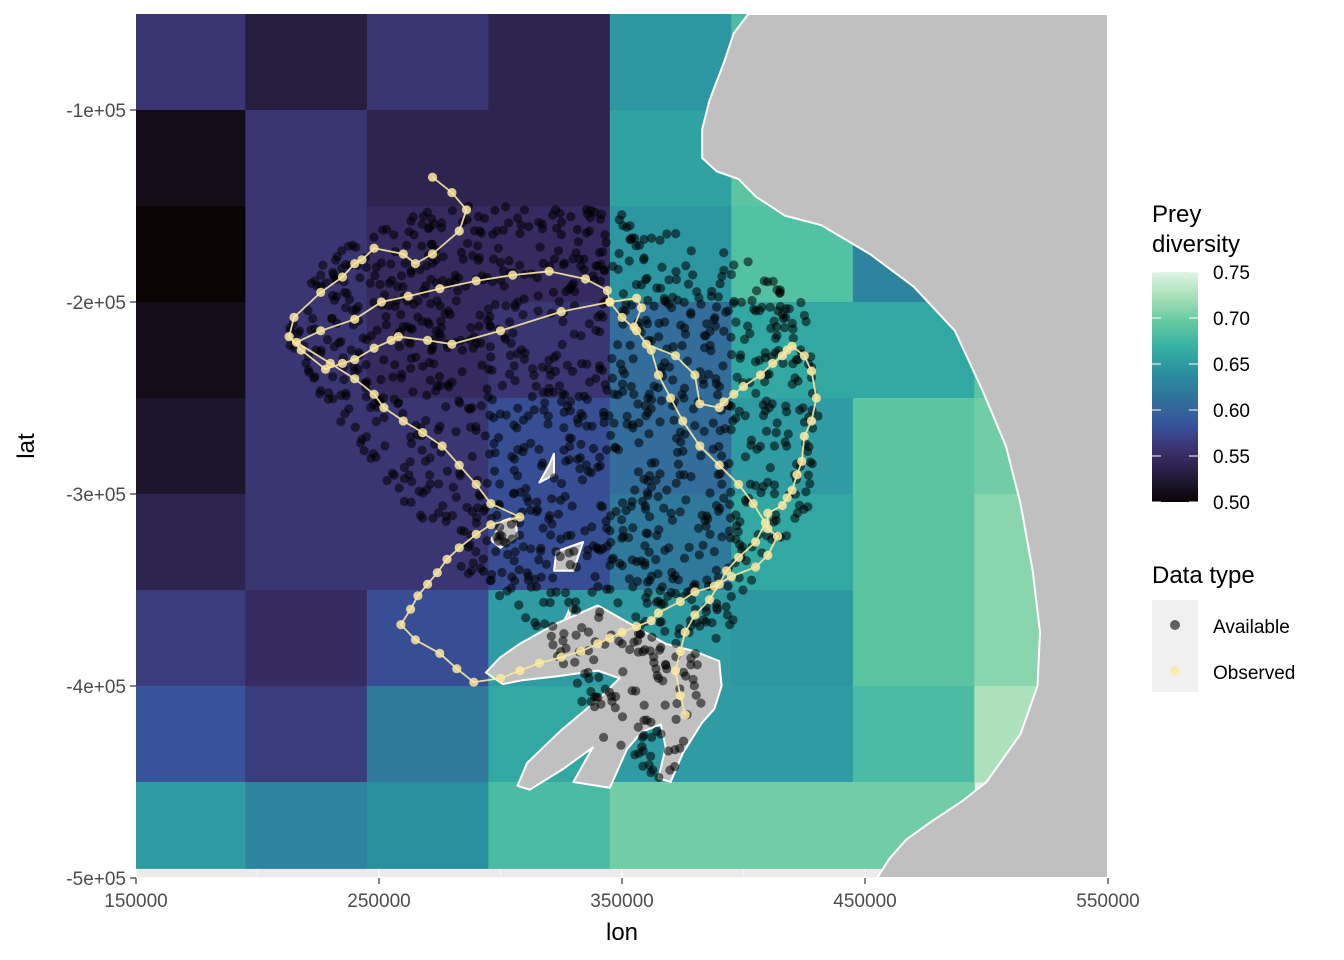 Image resolution: width=1344 pixels, height=960 pixels. Describe the element at coordinates (96, 495) in the screenshot. I see `y-tick-label: -3e+05` at that location.